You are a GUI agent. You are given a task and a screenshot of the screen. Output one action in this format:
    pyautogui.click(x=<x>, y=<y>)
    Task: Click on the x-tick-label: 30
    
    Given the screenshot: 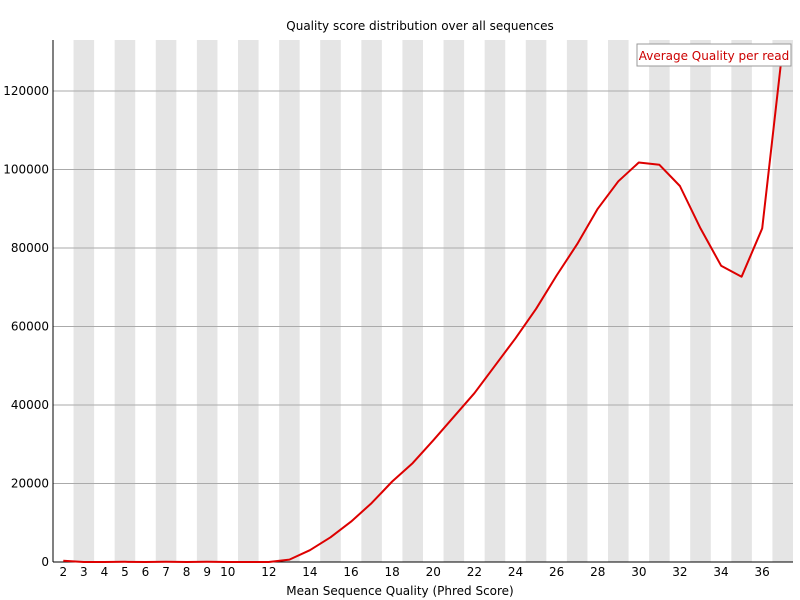 What is the action you would take?
    pyautogui.click(x=638, y=572)
    